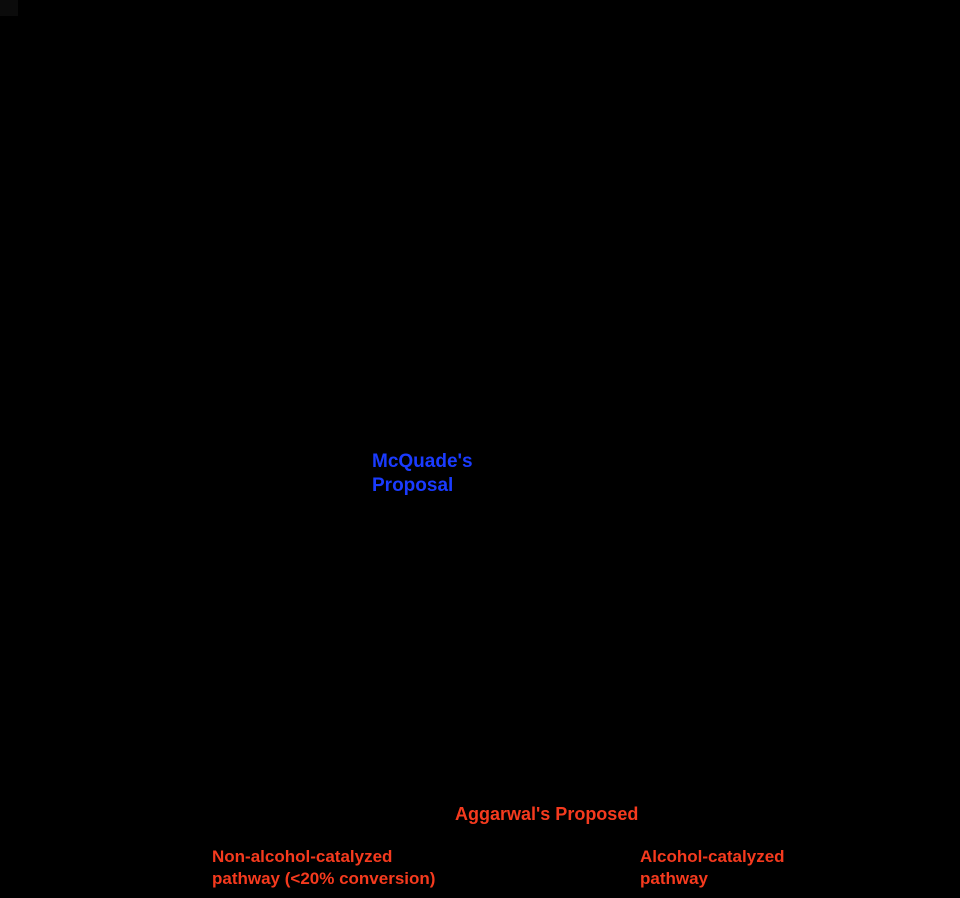 The image size is (960, 898). I want to click on aggarwal-proposed-label: Aggarwal's Proposed, so click(546, 814).